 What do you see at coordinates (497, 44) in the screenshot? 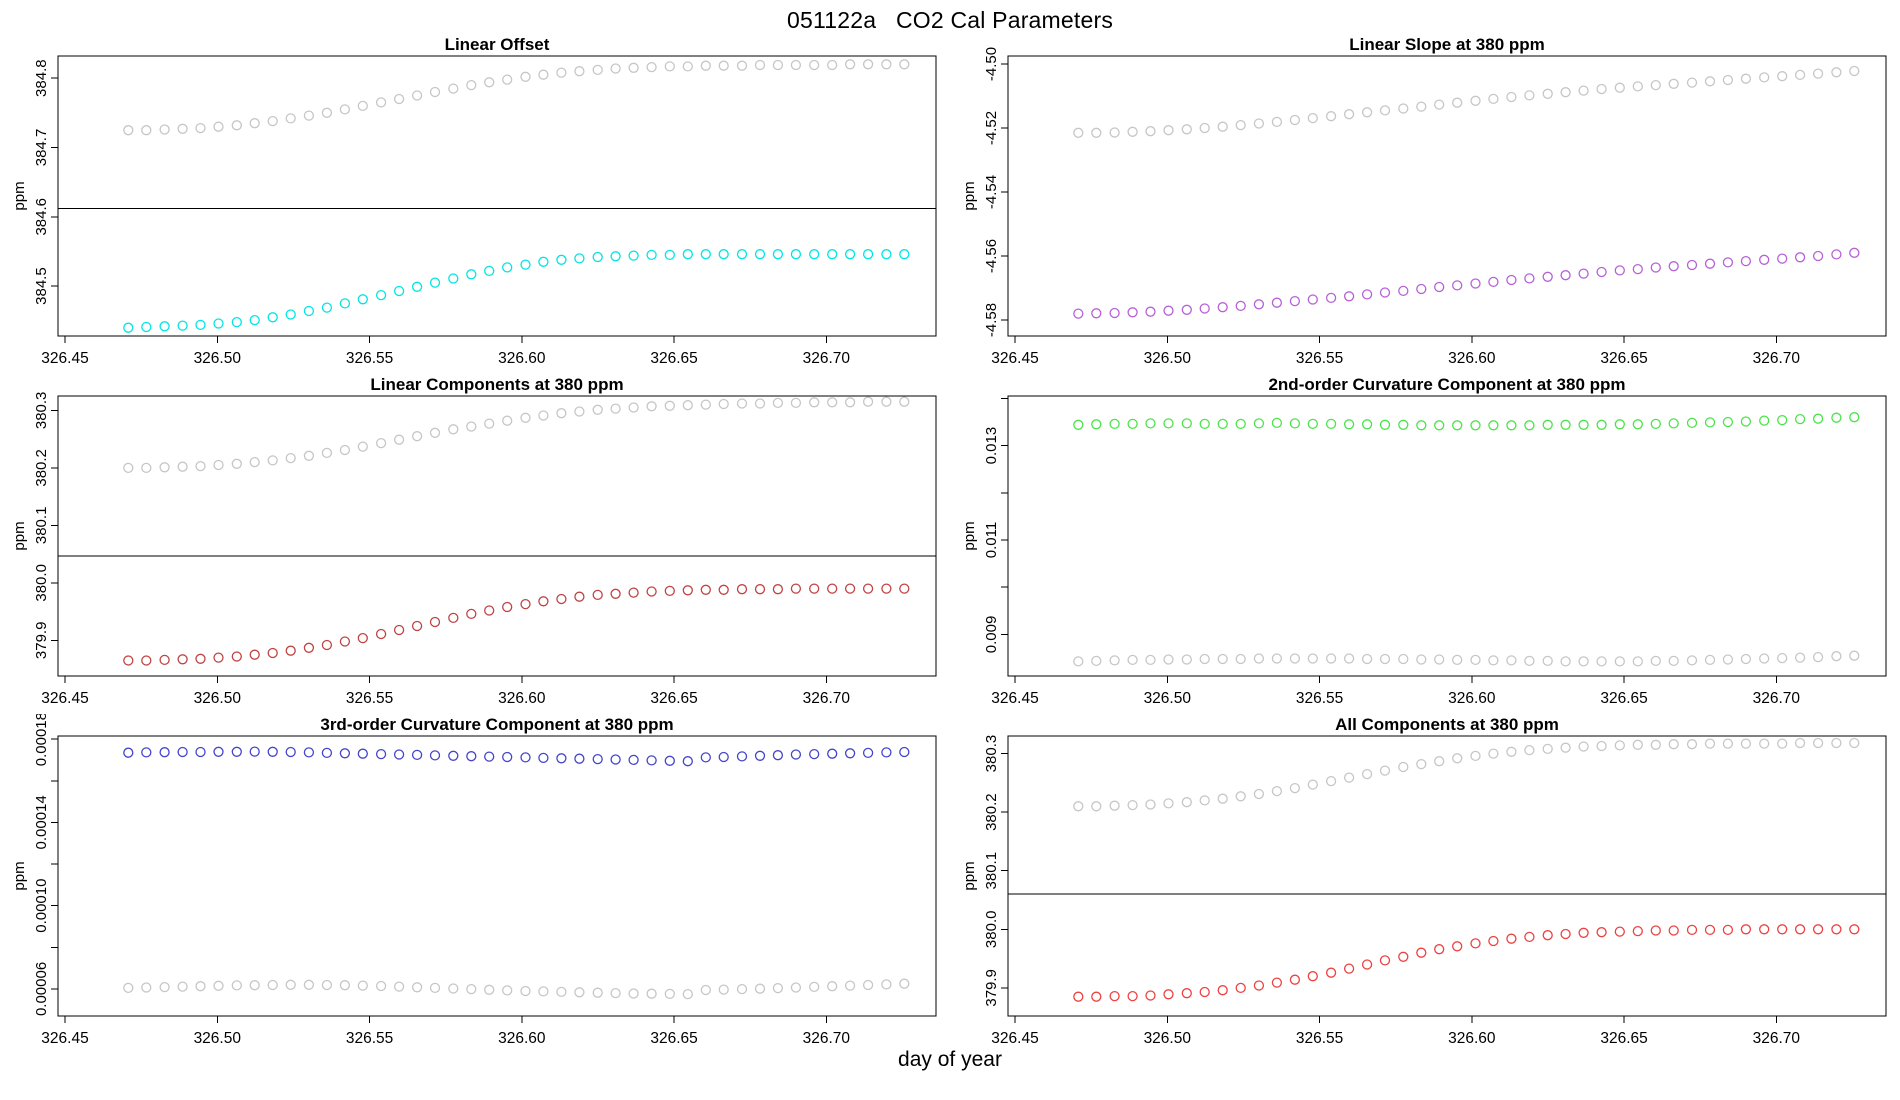
I see `panel-title: Linear Offset` at bounding box center [497, 44].